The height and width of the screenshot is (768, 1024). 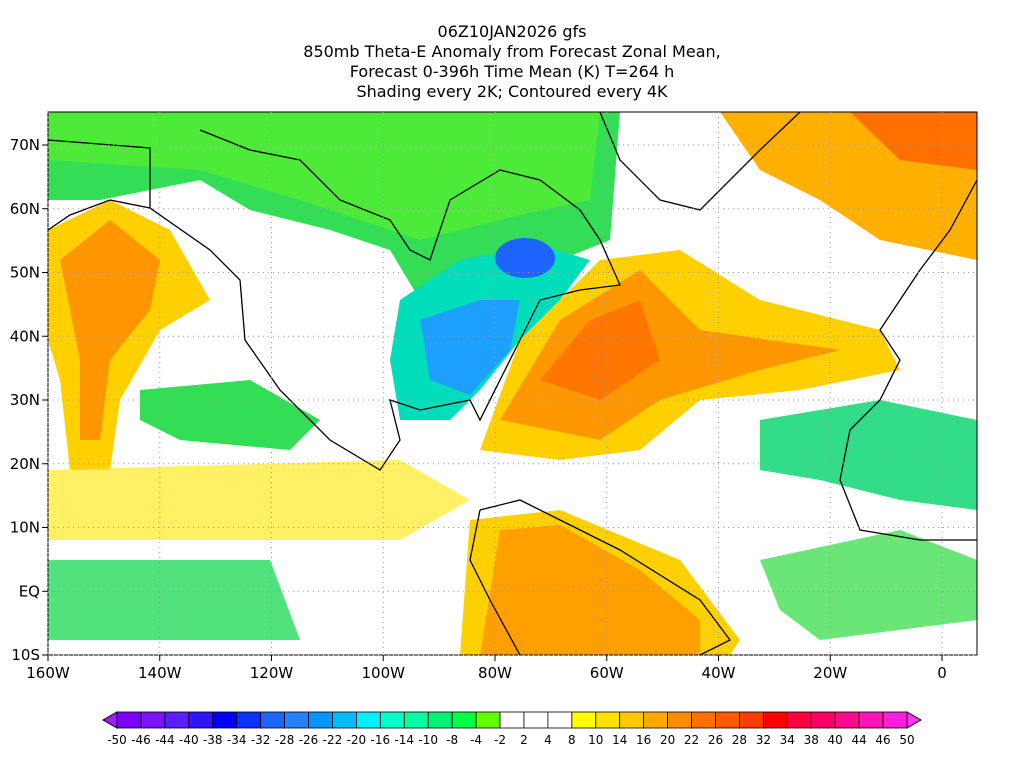 What do you see at coordinates (590, 590) in the screenshot?
I see `shade-orange-south-america` at bounding box center [590, 590].